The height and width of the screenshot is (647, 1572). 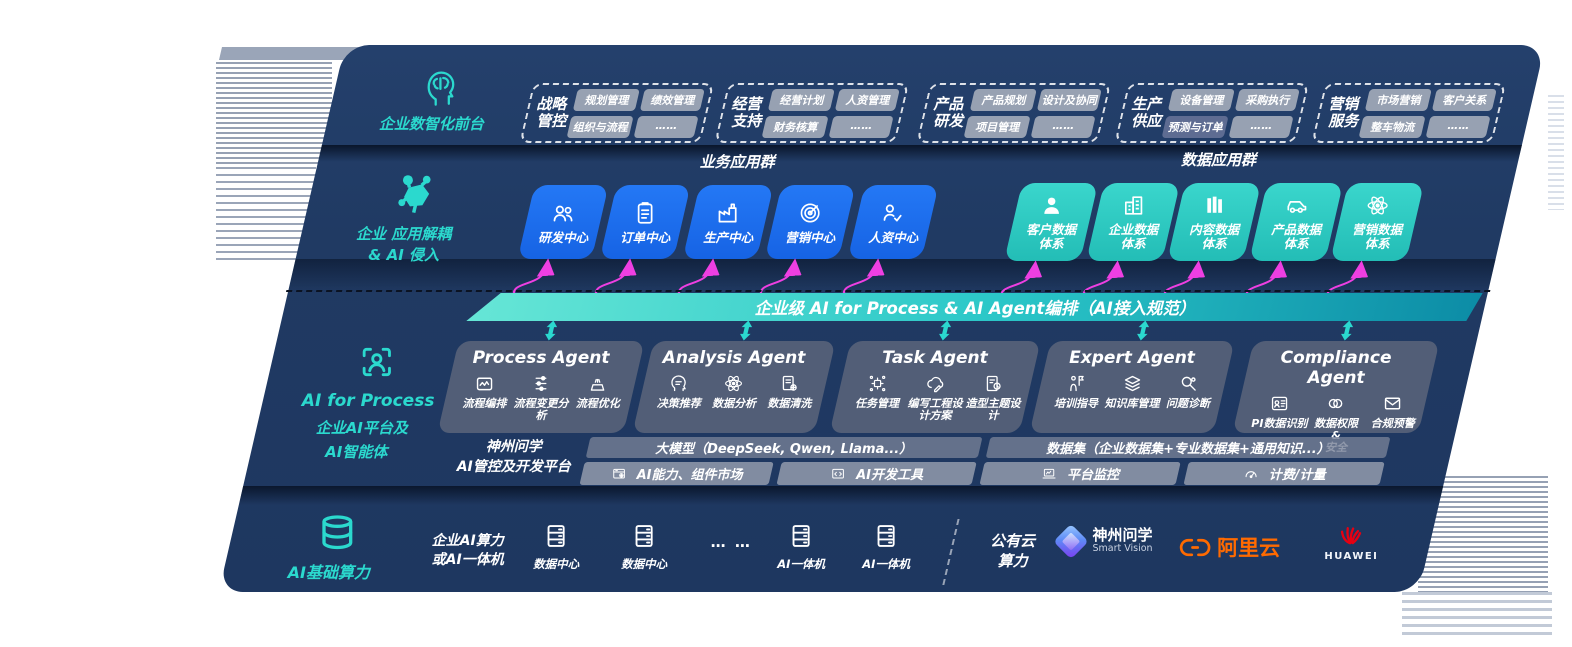 I want to click on stripe-decoration-right-top, so click(x=1556, y=152).